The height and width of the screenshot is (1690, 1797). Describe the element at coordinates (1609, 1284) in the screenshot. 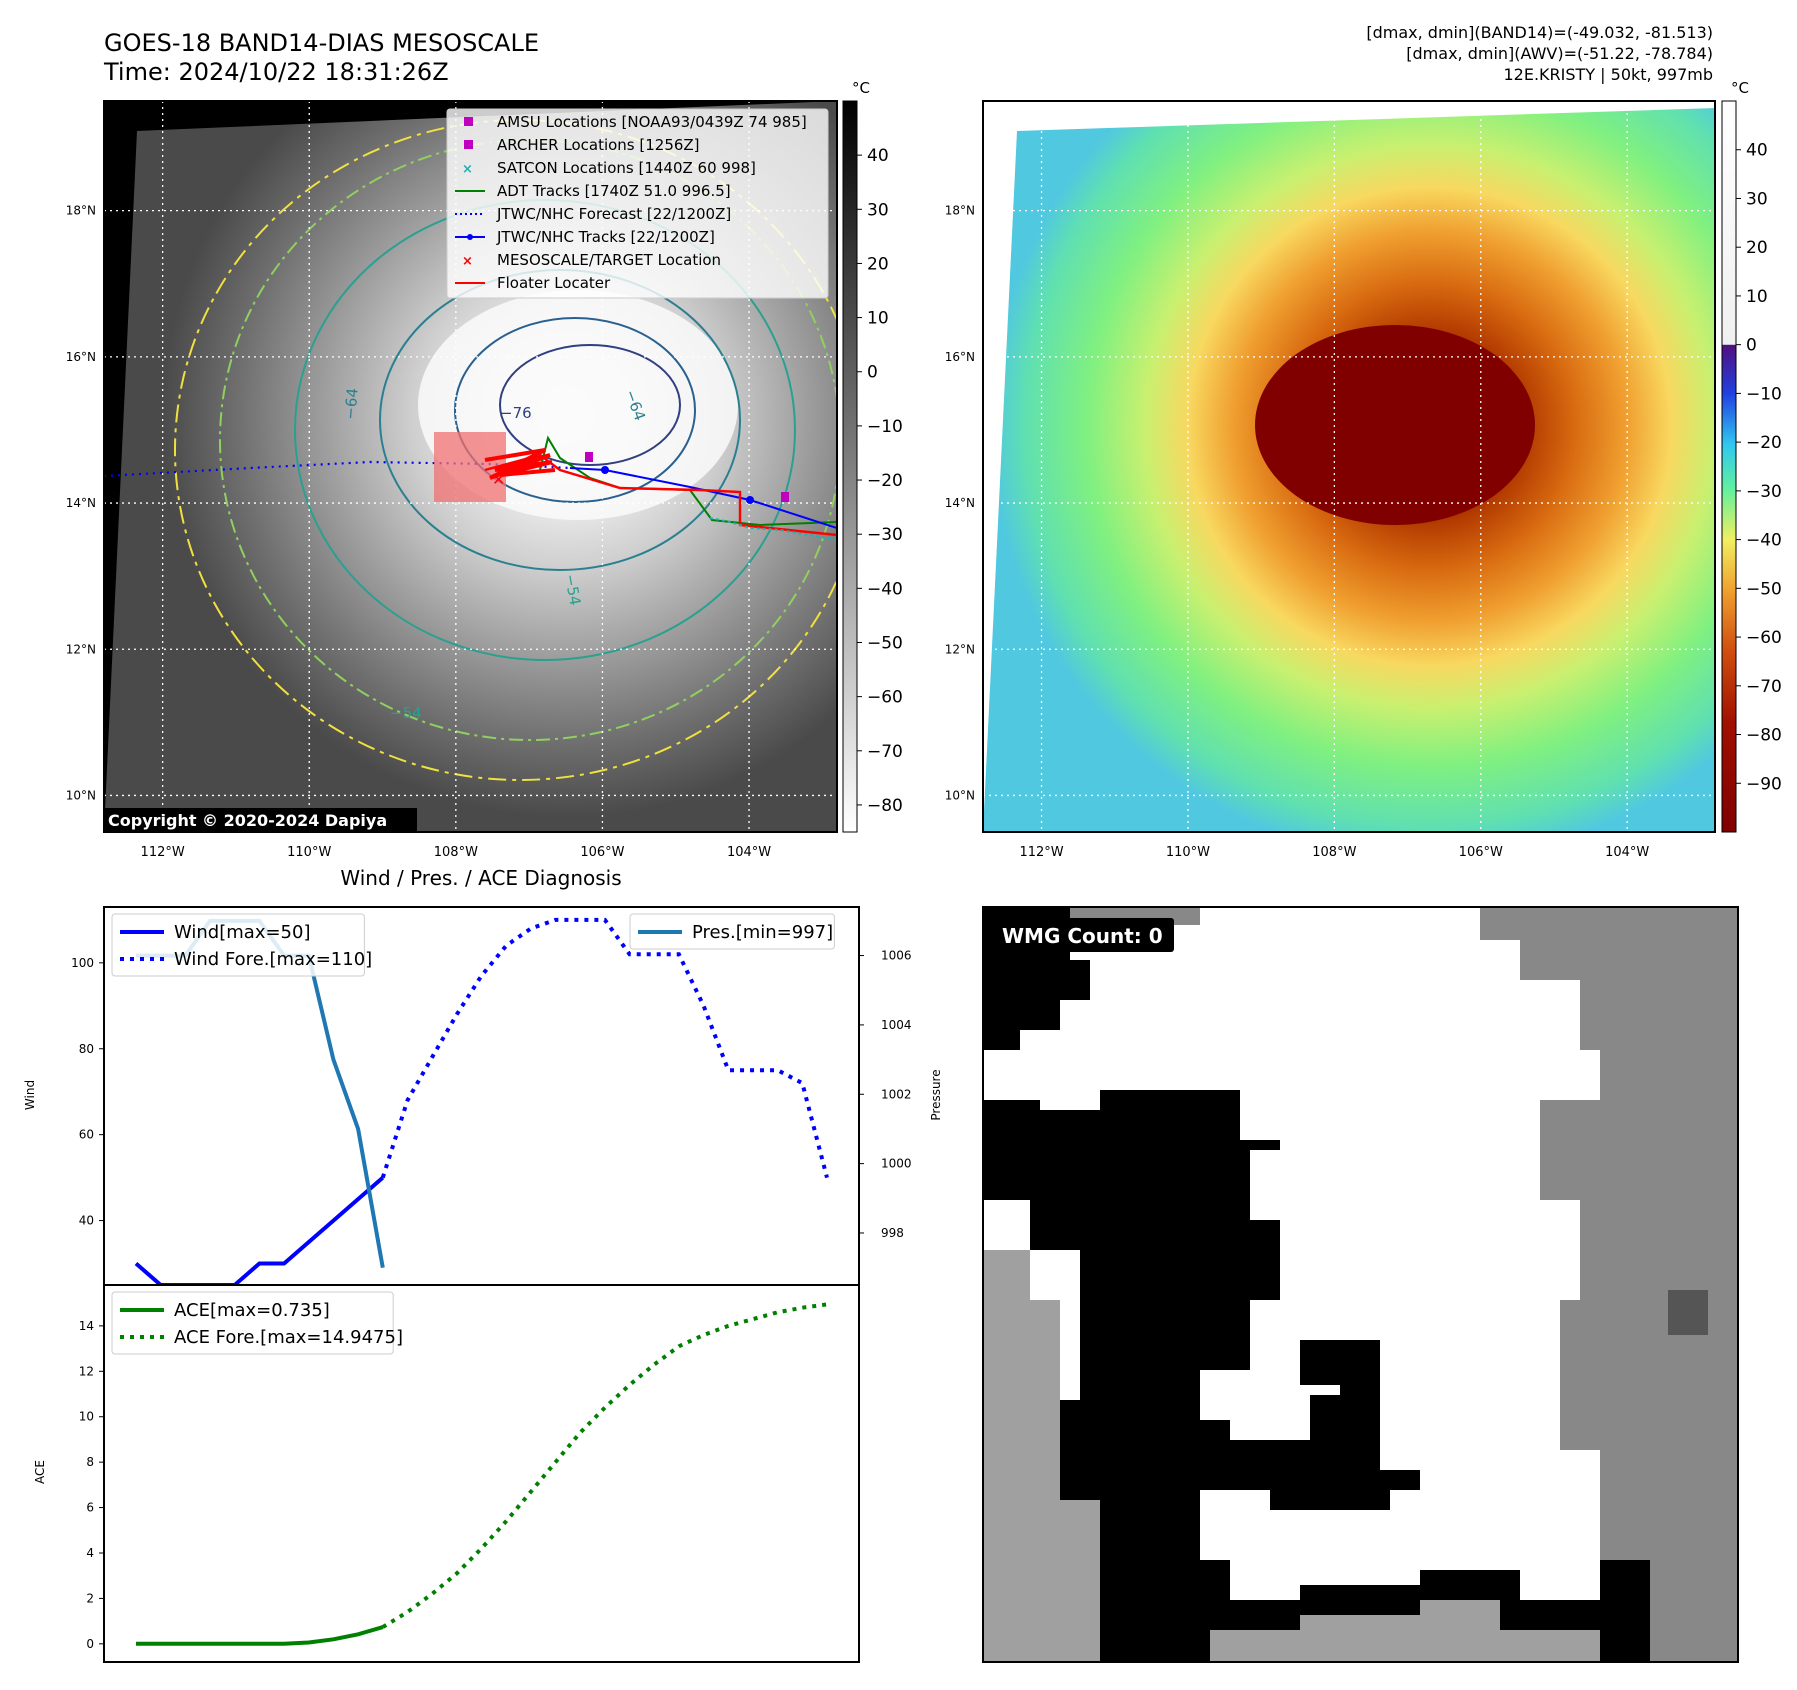

I see `wmg-gray-region-right` at that location.